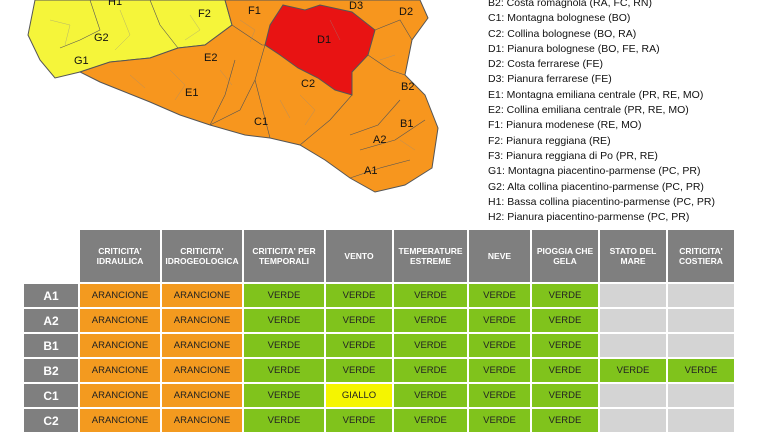  Describe the element at coordinates (406, 12) in the screenshot. I see `map-label-d2: D2` at that location.